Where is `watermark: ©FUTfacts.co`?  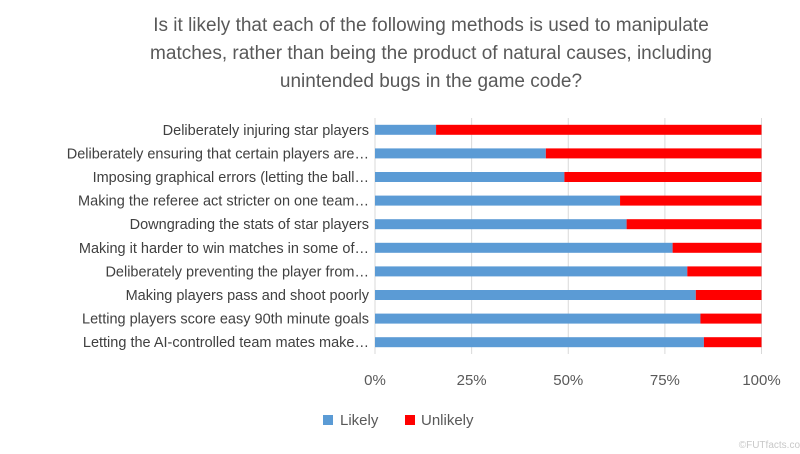 watermark: ©FUTfacts.co is located at coordinates (769, 444).